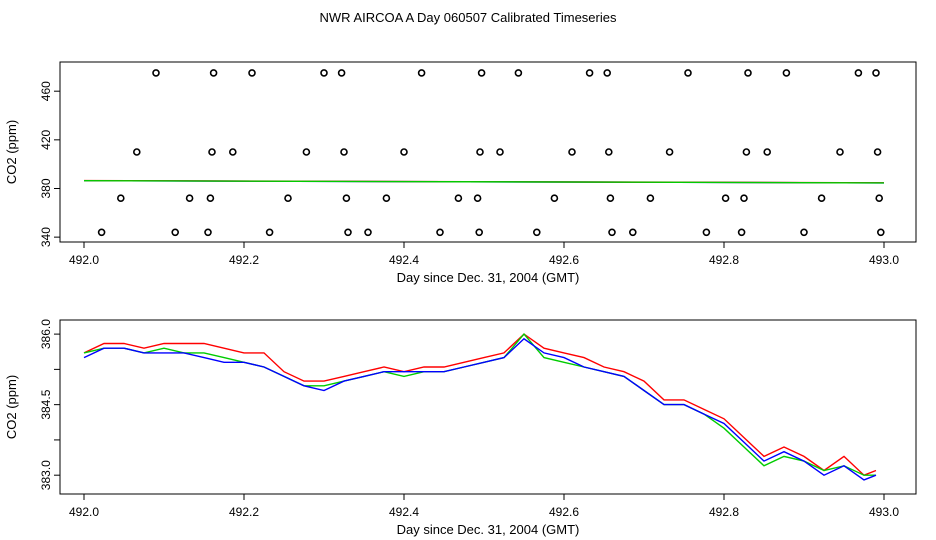 Image resolution: width=936 pixels, height=540 pixels. What do you see at coordinates (484, 254) in the screenshot?
I see `top-x-axis: 492.0 492.2 492.4 492.6 492.8 493.0` at bounding box center [484, 254].